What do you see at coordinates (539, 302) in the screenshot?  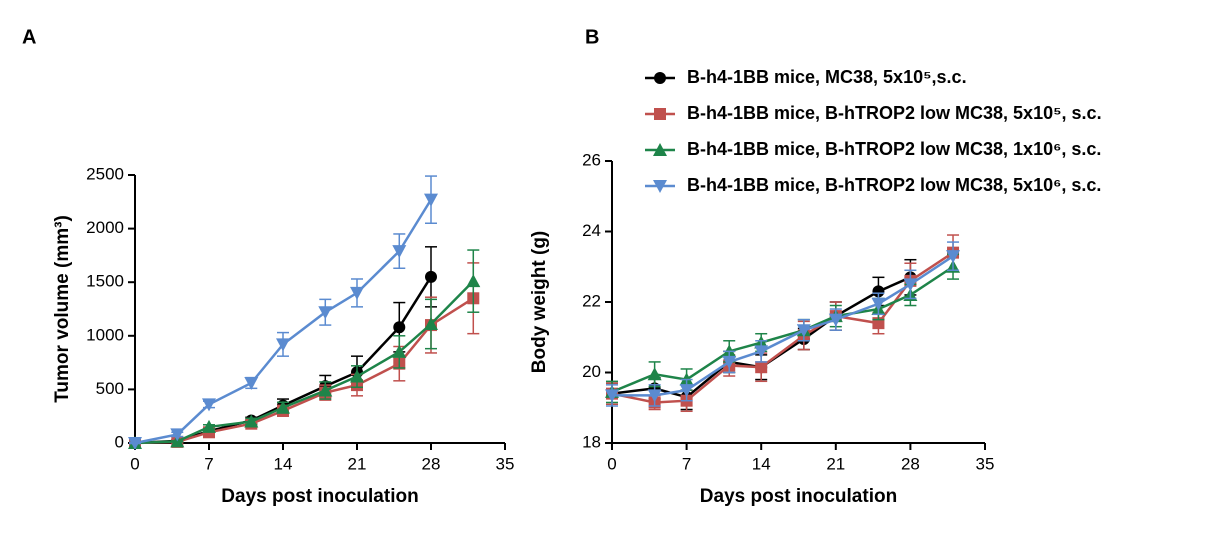 I see `y-axis-label: Body weight (g)` at bounding box center [539, 302].